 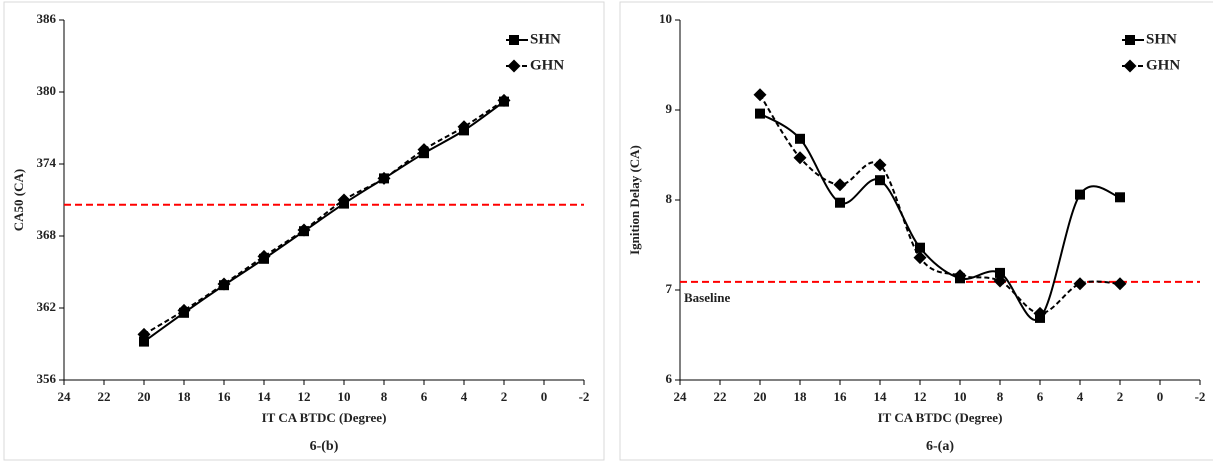 What do you see at coordinates (47, 90) in the screenshot?
I see `y-tick-label: 380` at bounding box center [47, 90].